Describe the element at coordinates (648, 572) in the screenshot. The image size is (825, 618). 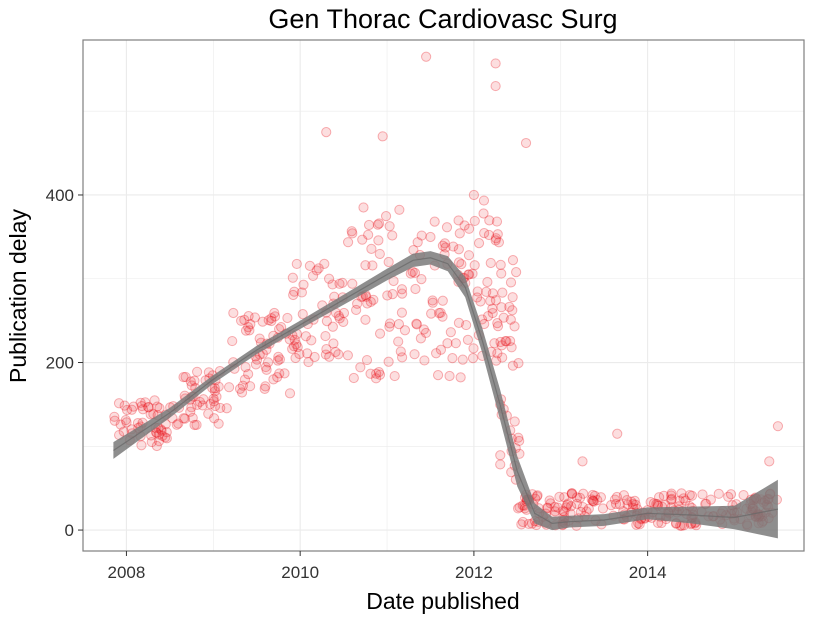
I see `x-tick-label: 2014` at that location.